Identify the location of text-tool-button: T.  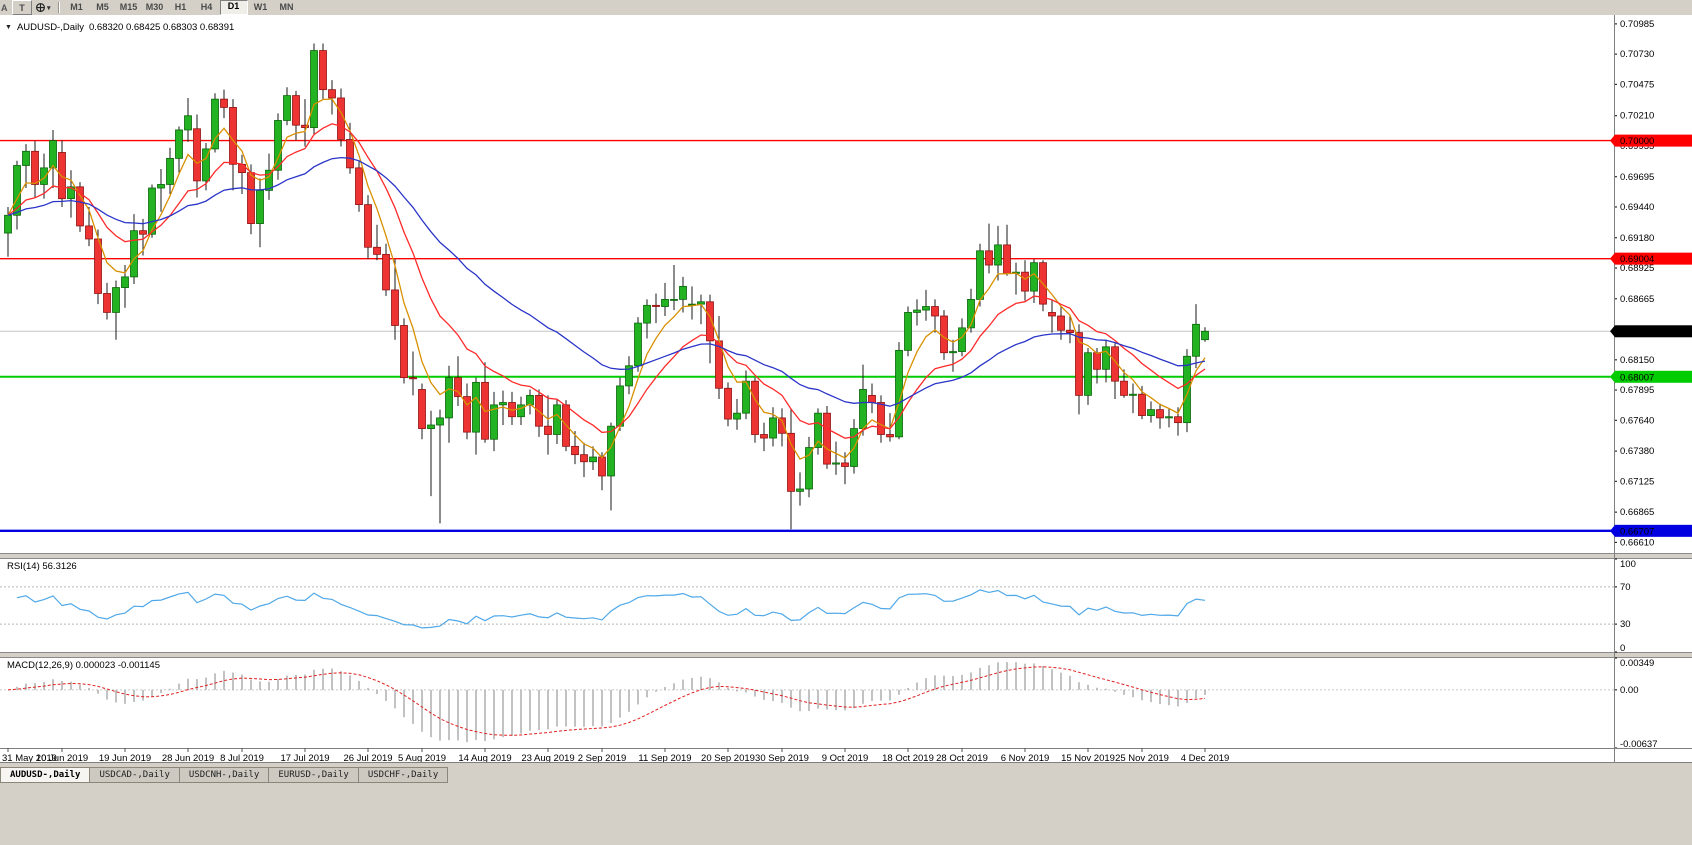
(22, 7).